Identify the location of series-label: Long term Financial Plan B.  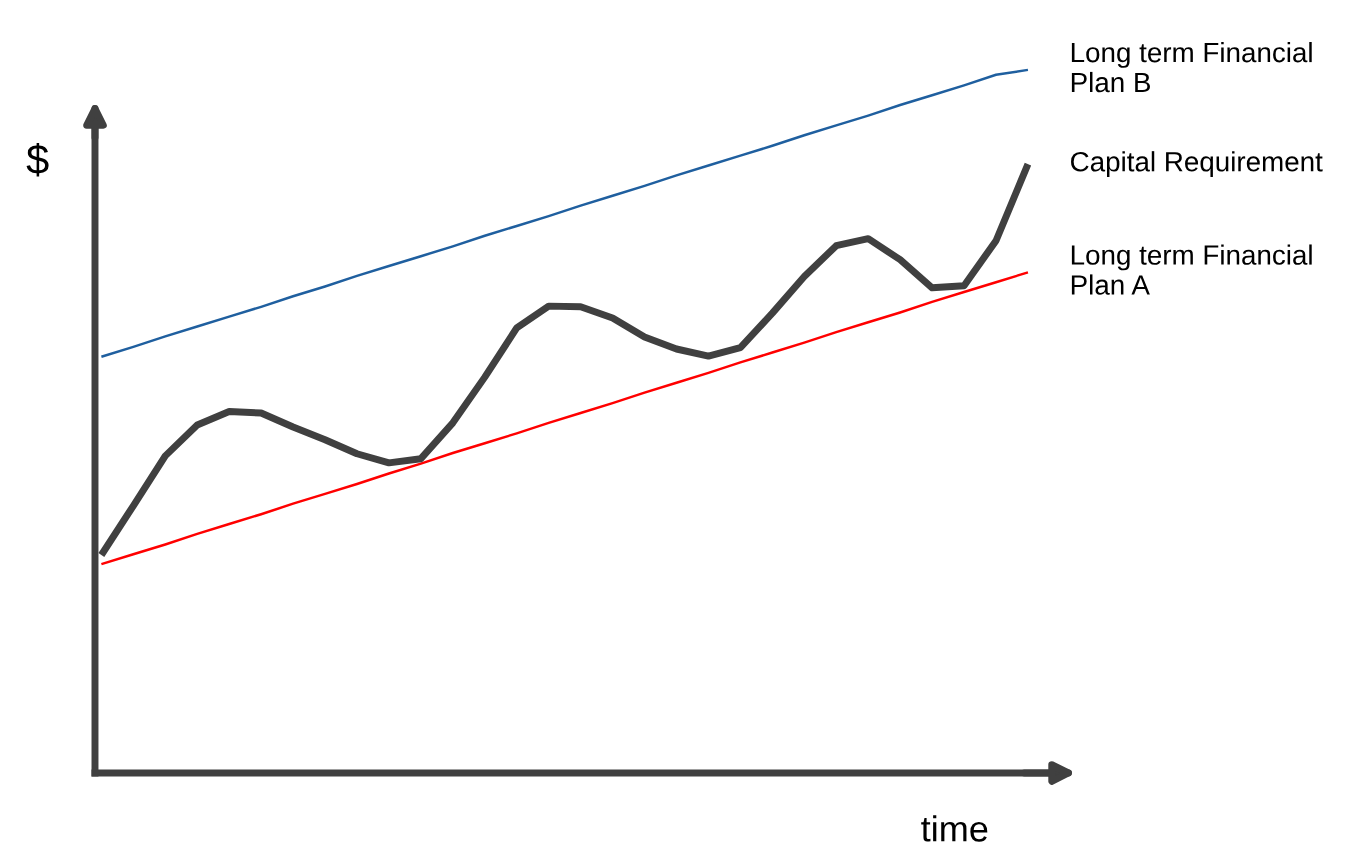
(1191, 67).